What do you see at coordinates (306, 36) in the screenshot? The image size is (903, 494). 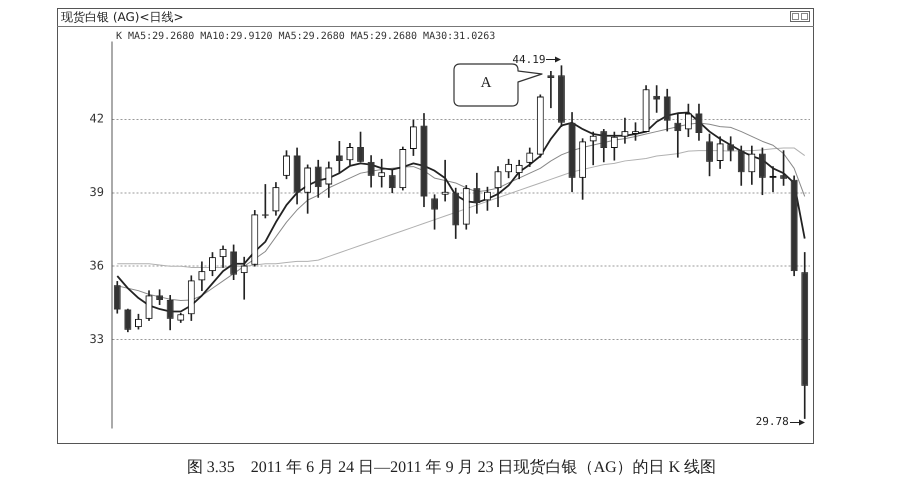 I see `chart-subtitle: K MA5:29.2680 MA10:29.9120 MA5:29.2680 MA5:29.2680 MA30:31.0263` at bounding box center [306, 36].